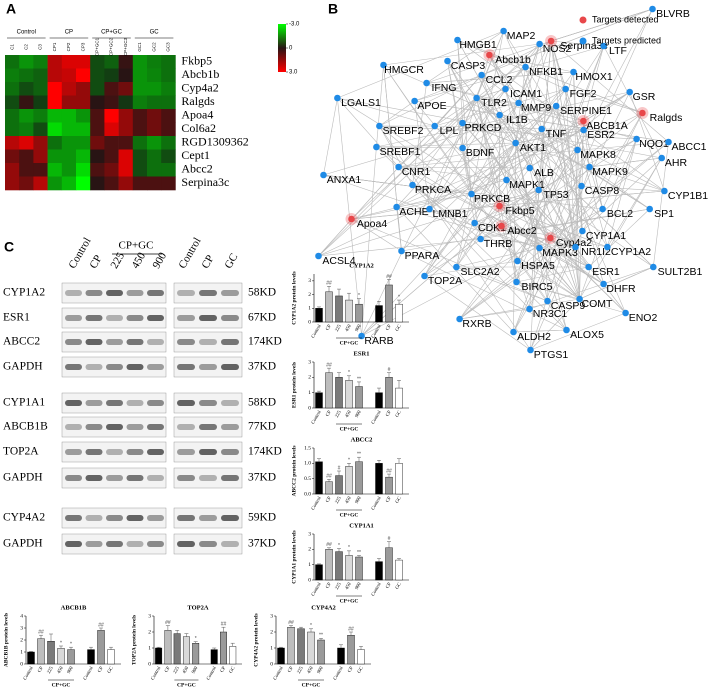  Describe the element at coordinates (309, 309) in the screenshot. I see `y-tick-label: 1` at that location.